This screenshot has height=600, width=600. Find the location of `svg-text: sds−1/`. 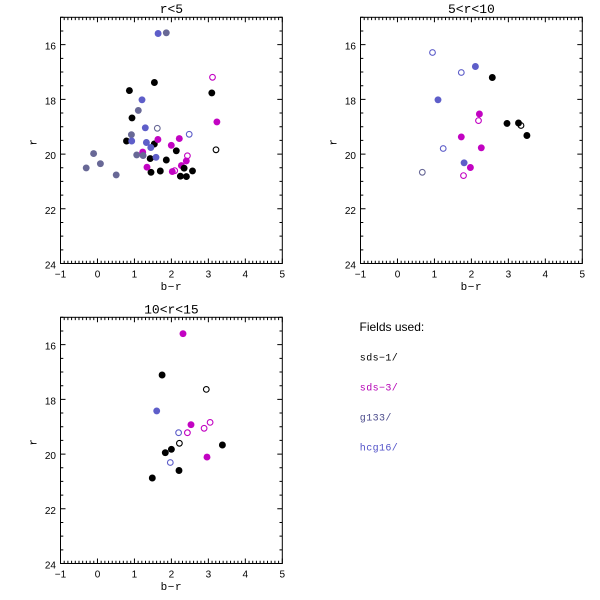

svg-text: sds−1/ is located at coordinates (379, 358).